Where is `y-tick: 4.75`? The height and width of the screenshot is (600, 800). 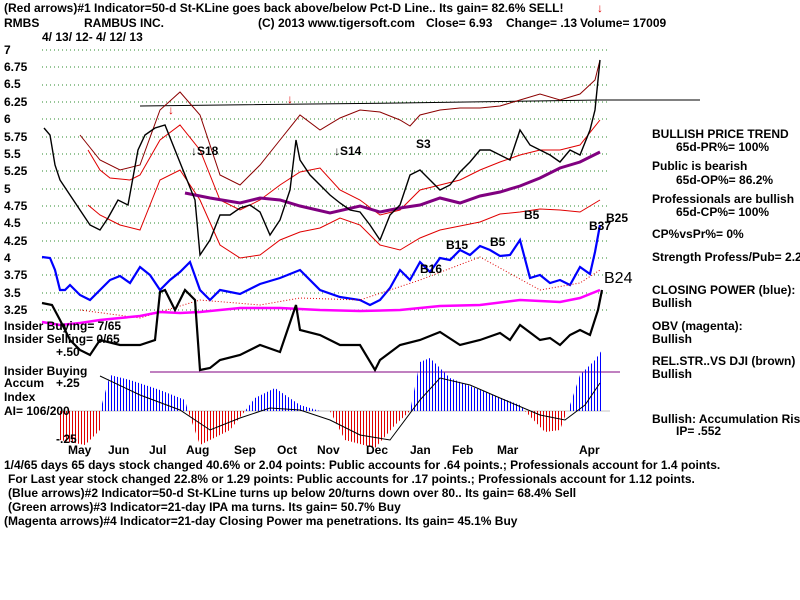 y-tick: 4.75 is located at coordinates (16, 206).